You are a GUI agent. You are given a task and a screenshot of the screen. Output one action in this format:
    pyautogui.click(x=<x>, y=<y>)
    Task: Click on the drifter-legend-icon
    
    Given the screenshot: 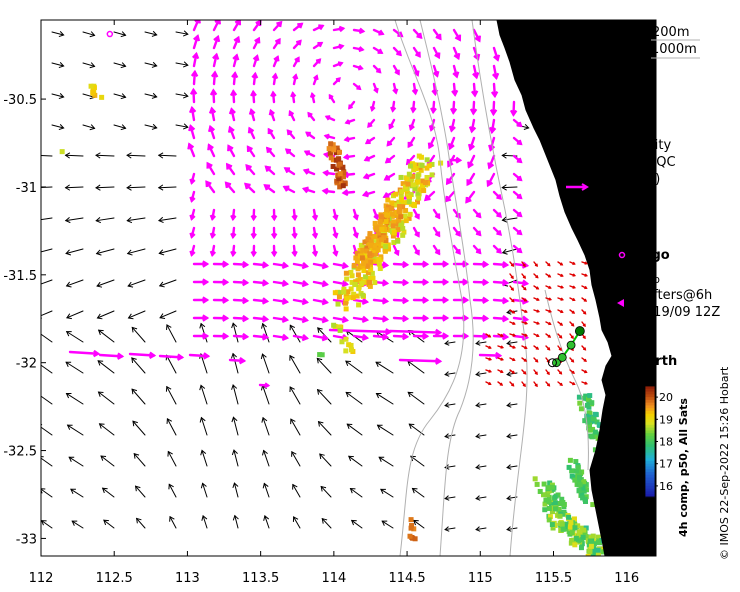 What is the action you would take?
    pyautogui.click(x=620, y=303)
    